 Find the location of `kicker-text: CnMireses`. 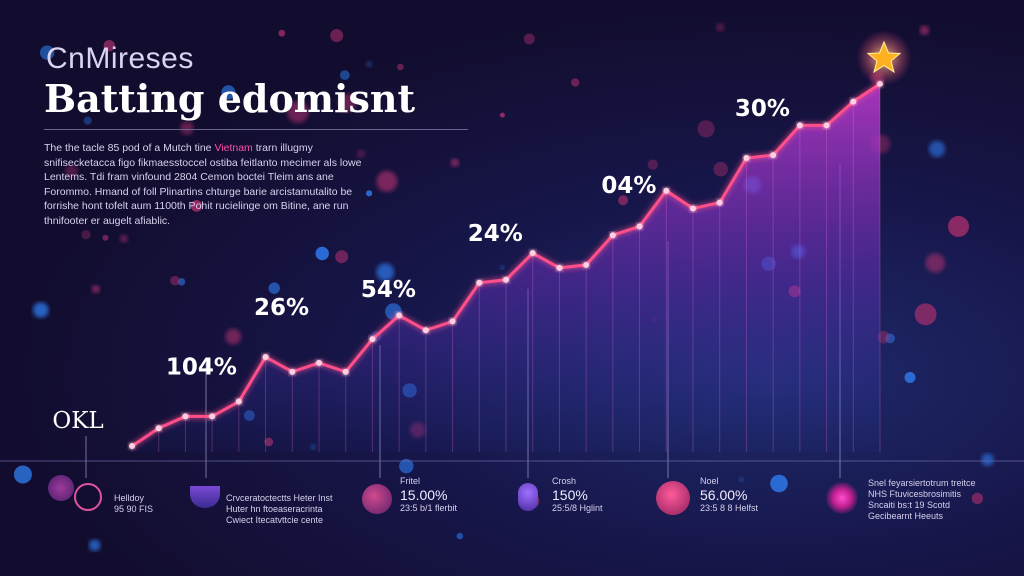

kicker-text: CnMireses is located at coordinates (120, 58).